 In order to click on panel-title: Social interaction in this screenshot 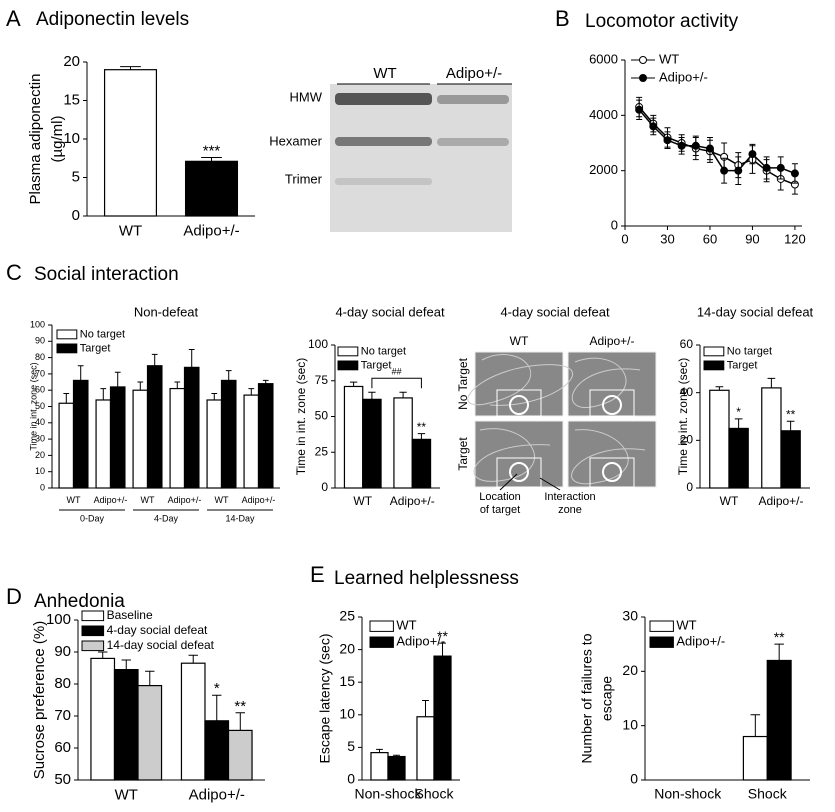, I will do `click(106, 274)`.